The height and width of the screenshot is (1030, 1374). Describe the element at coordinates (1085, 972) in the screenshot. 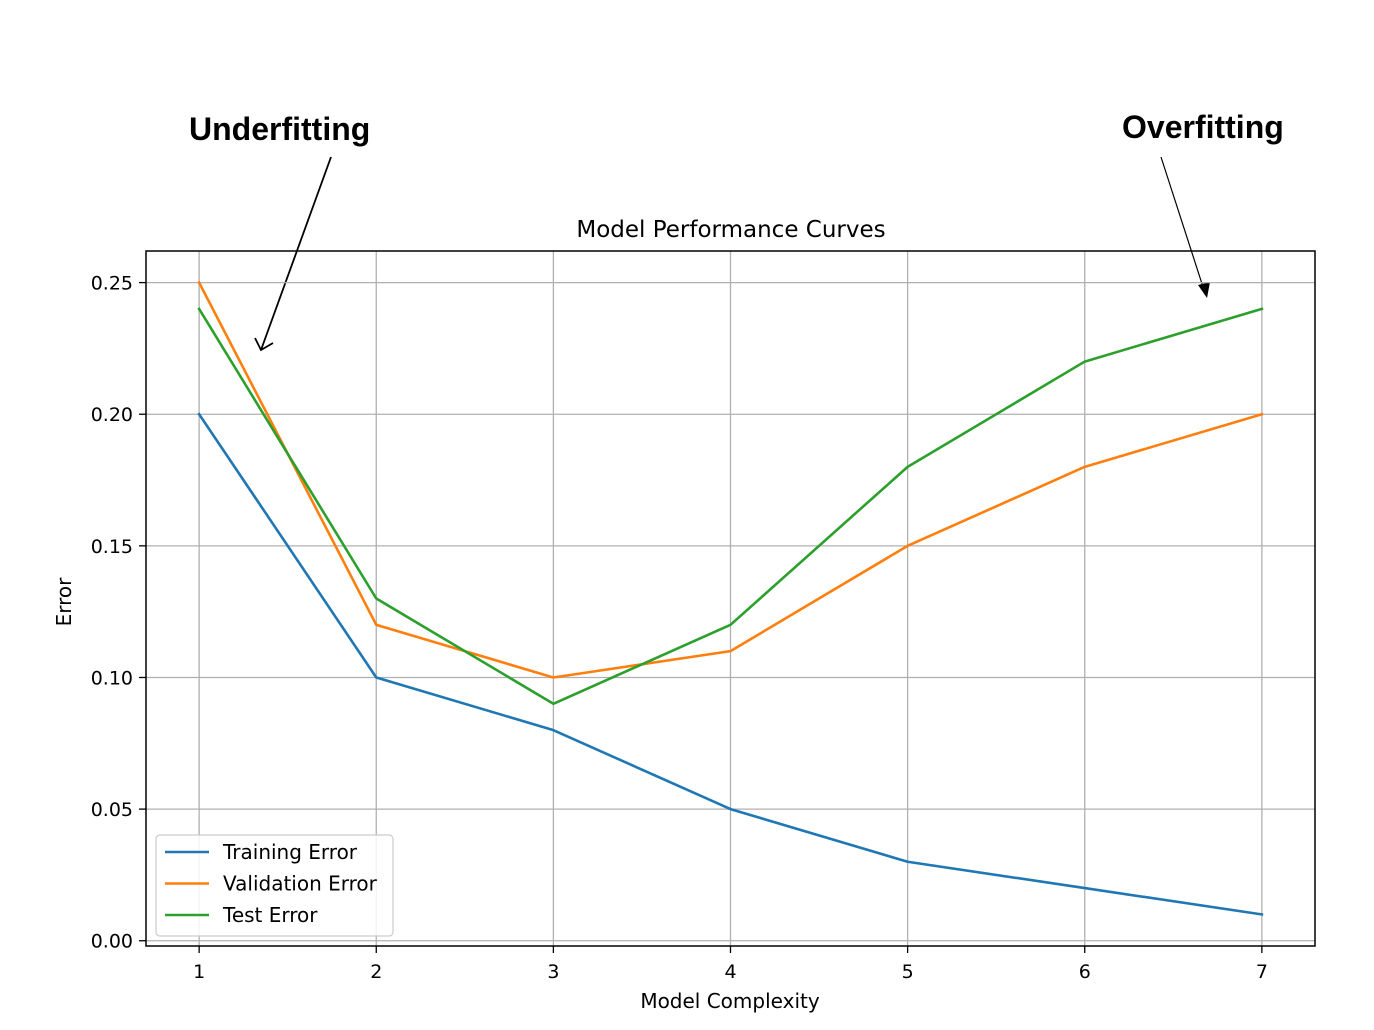

I see `x-tick-label: 6` at that location.